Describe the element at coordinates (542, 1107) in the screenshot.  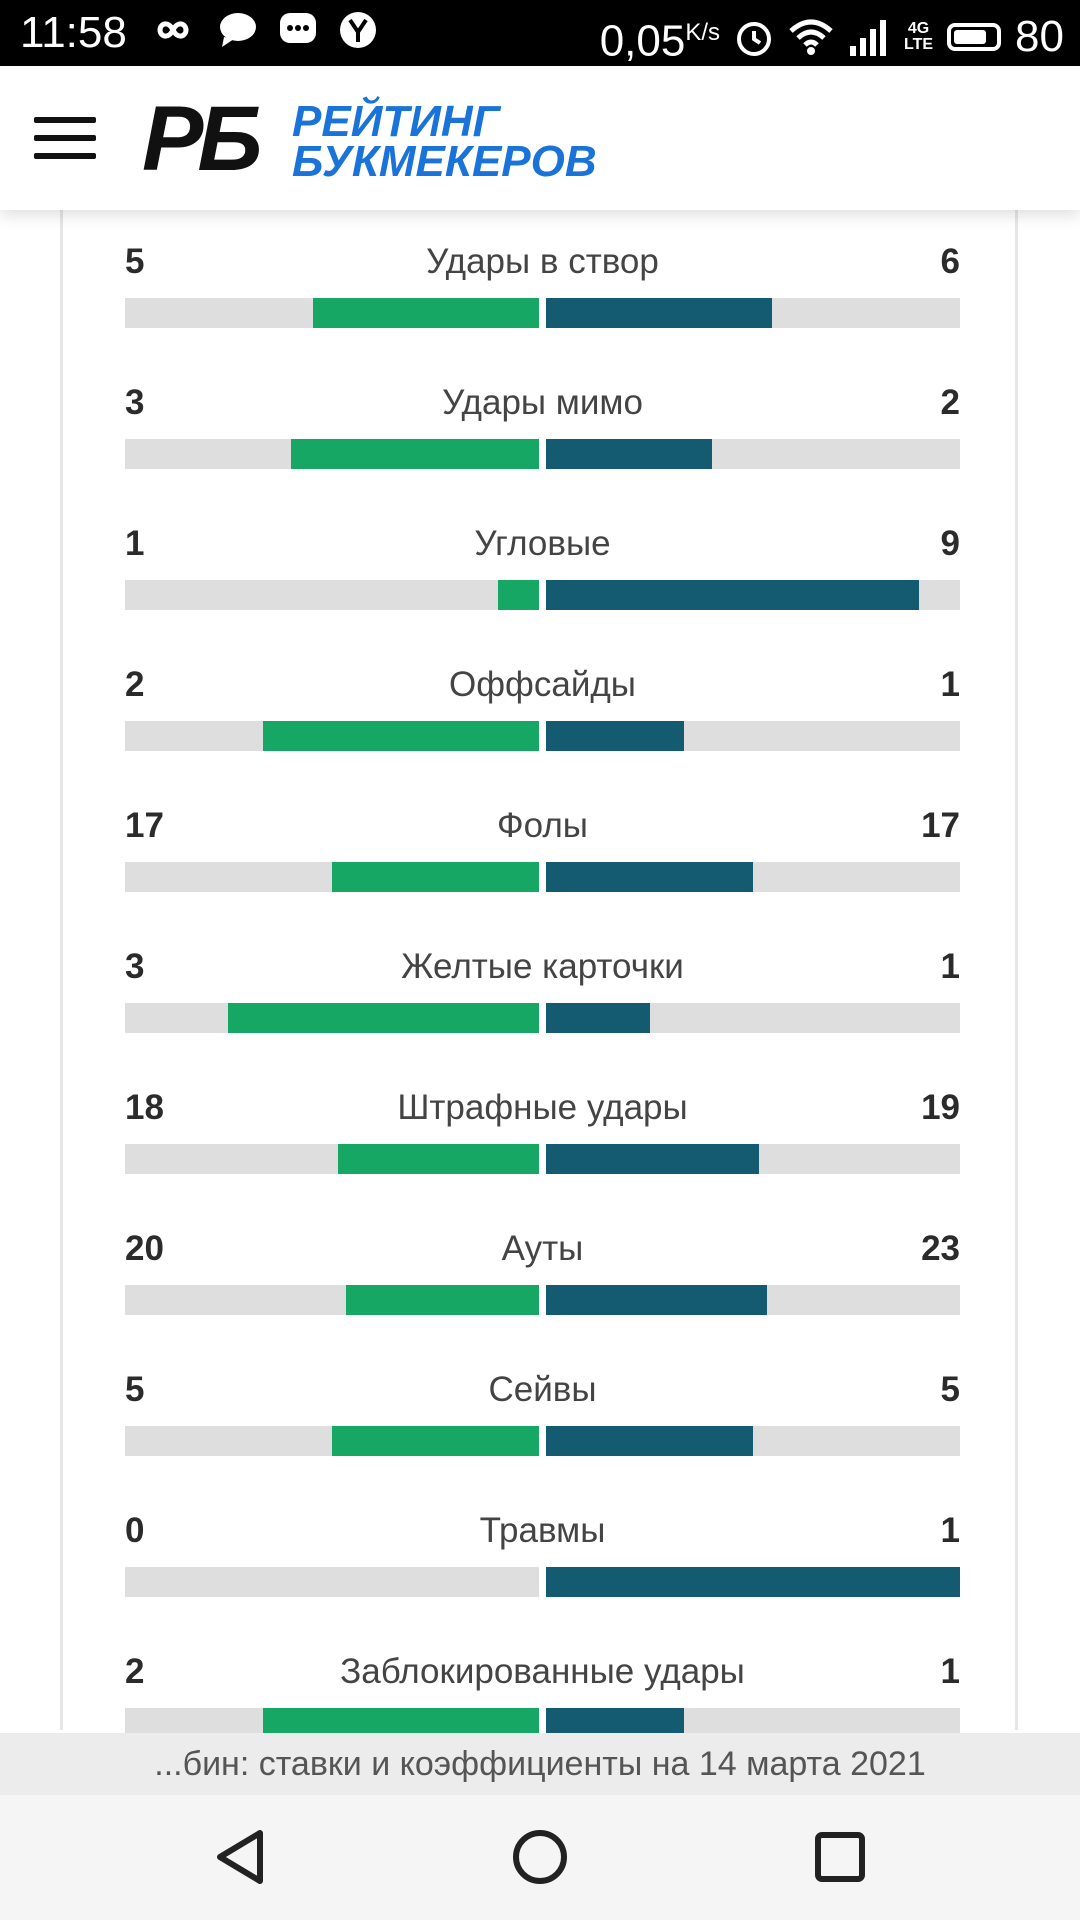
I see `stat-label: Штрафные удары` at that location.